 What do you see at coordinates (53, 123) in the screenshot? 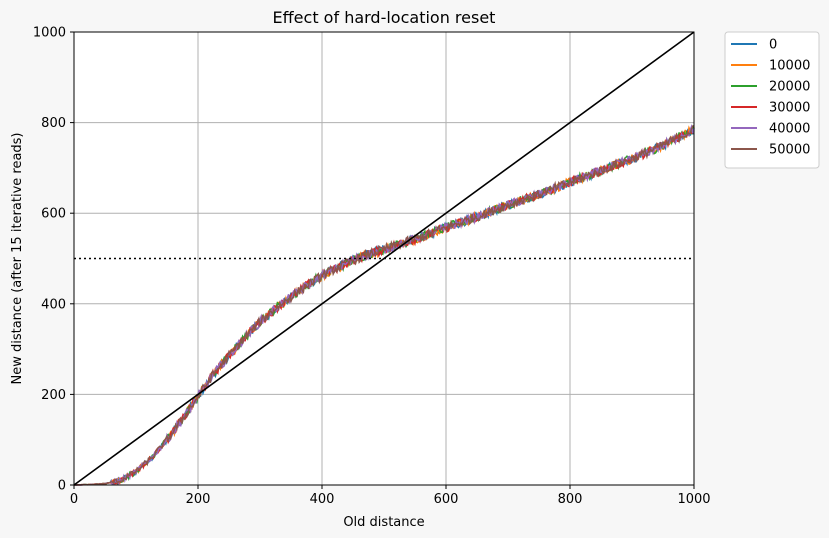
I see `y-tick-label-4: 800` at bounding box center [53, 123].